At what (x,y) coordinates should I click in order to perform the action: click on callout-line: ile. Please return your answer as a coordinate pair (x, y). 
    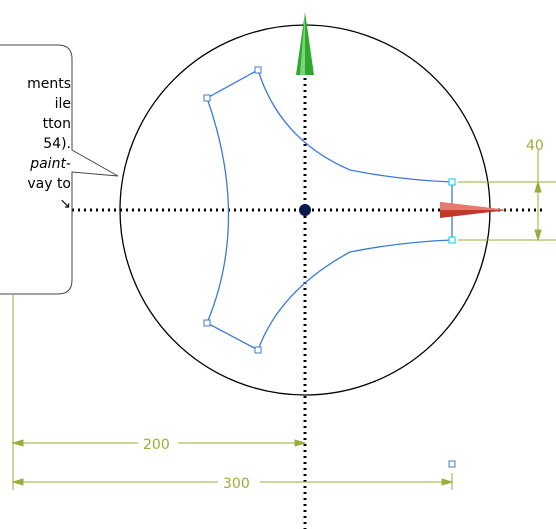
    Looking at the image, I should click on (62, 104).